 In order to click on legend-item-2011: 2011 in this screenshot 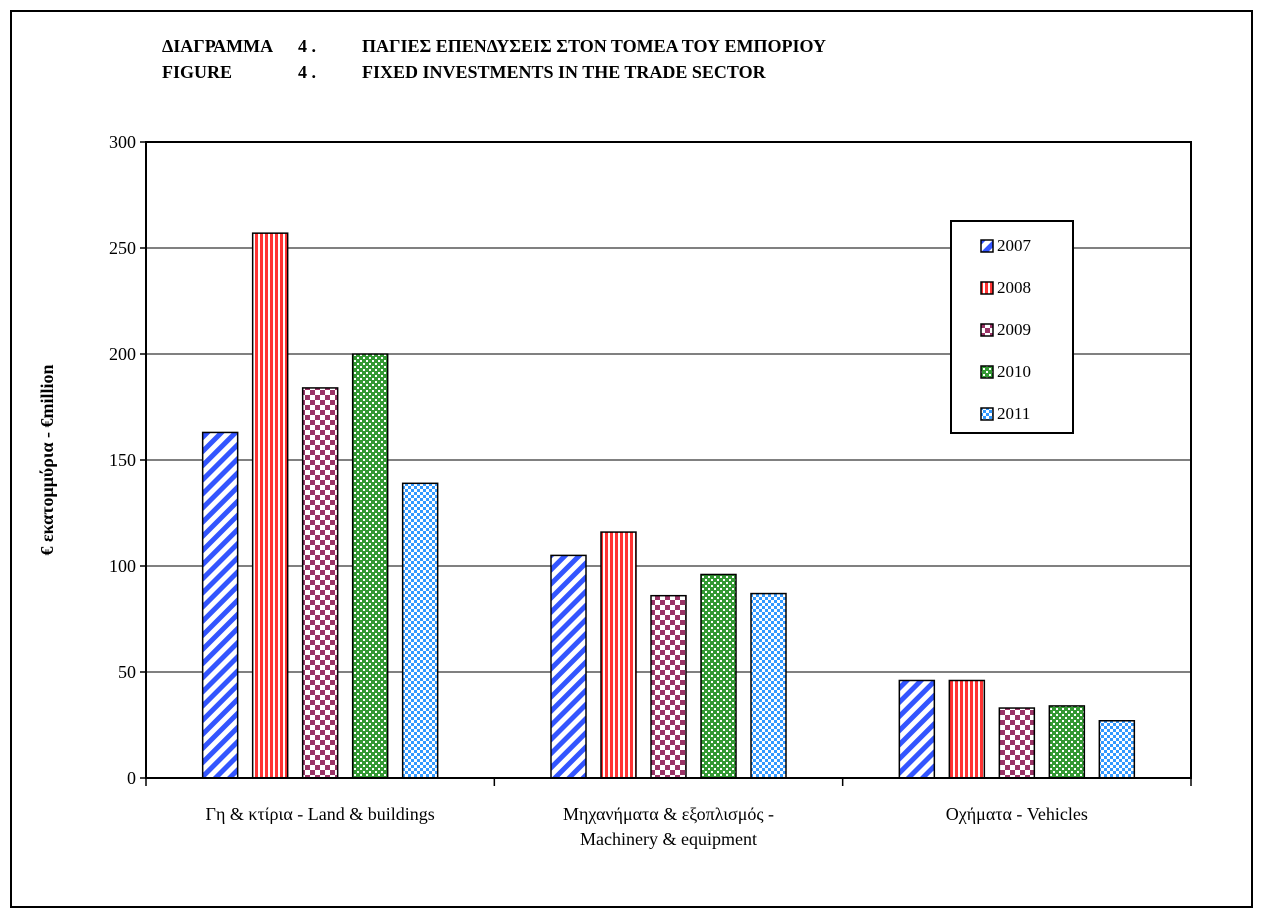, I will do `click(1005, 414)`.